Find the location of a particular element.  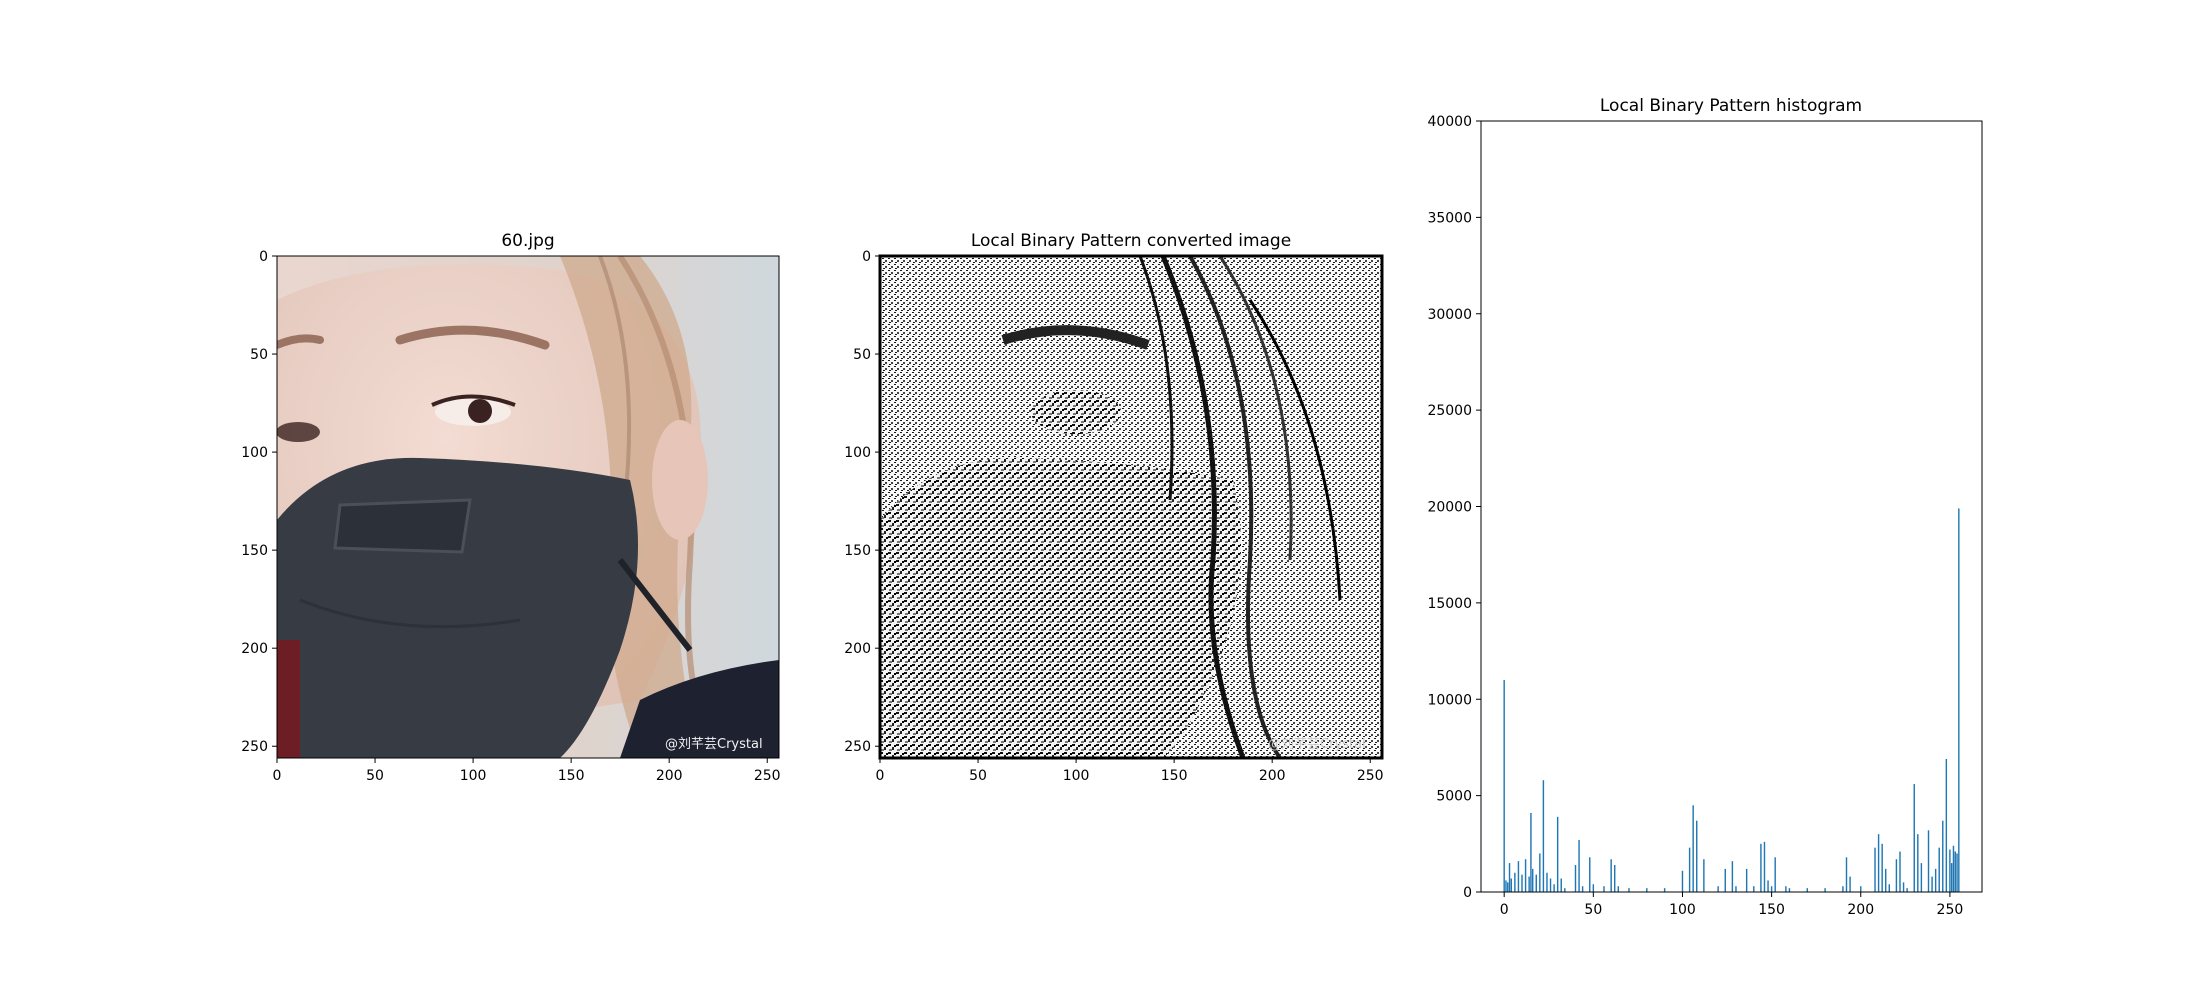

lbp-x-tick-label: 200 is located at coordinates (1272, 776).